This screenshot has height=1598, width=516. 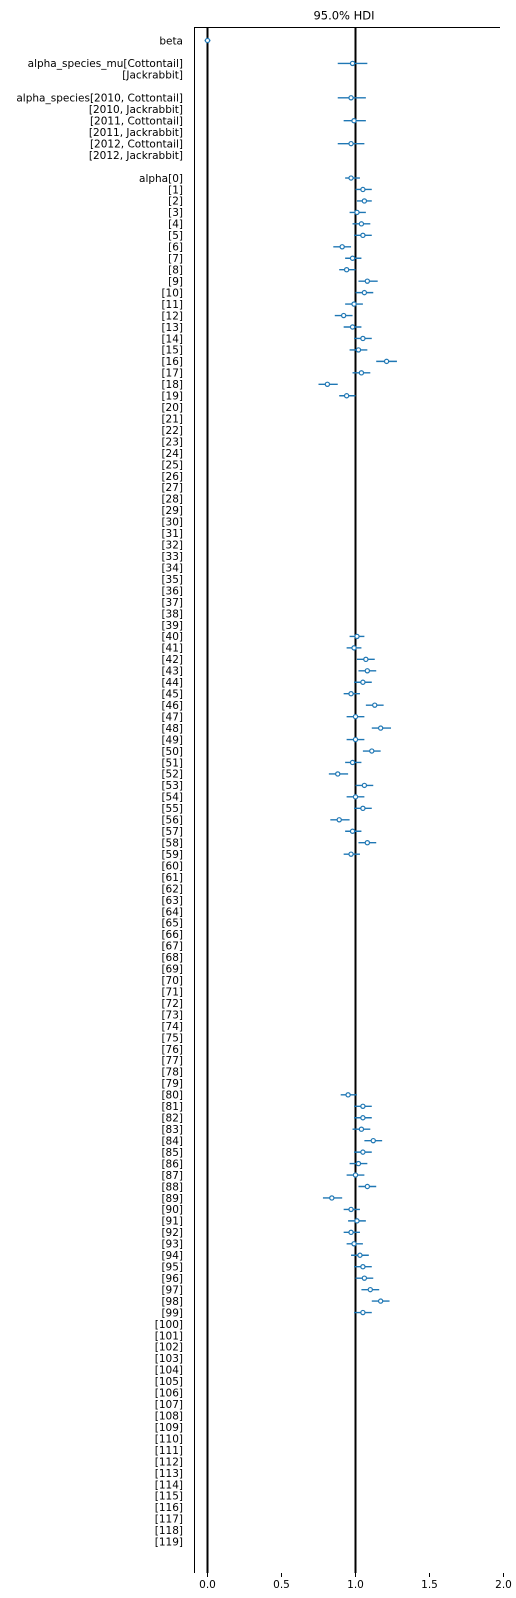 What do you see at coordinates (172, 500) in the screenshot?
I see `y-tick-label: [28]` at bounding box center [172, 500].